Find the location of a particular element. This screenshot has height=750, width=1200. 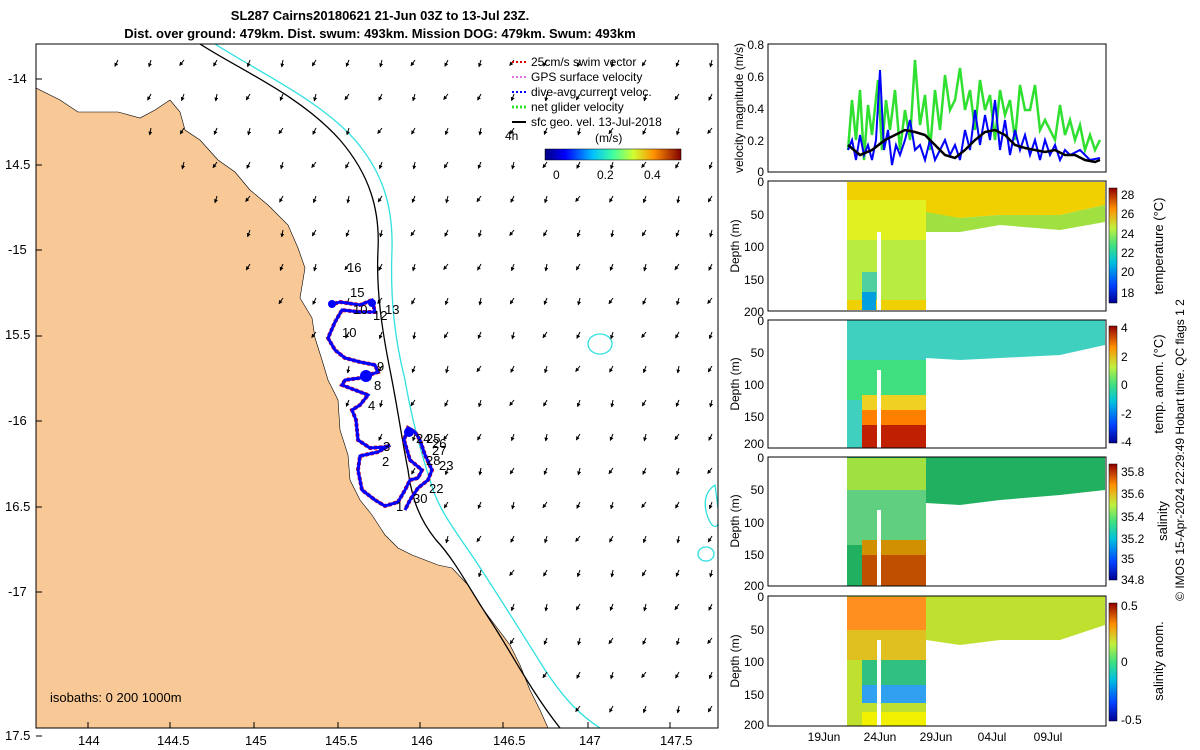

map-y-tick: -17 is located at coordinates (17, 591).